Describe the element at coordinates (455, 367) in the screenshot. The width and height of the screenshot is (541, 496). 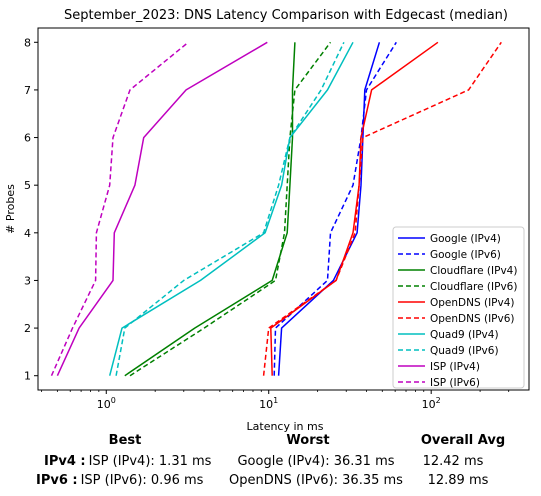
I see `legend-label-isp-ipv4: ISP (IPv4)` at that location.